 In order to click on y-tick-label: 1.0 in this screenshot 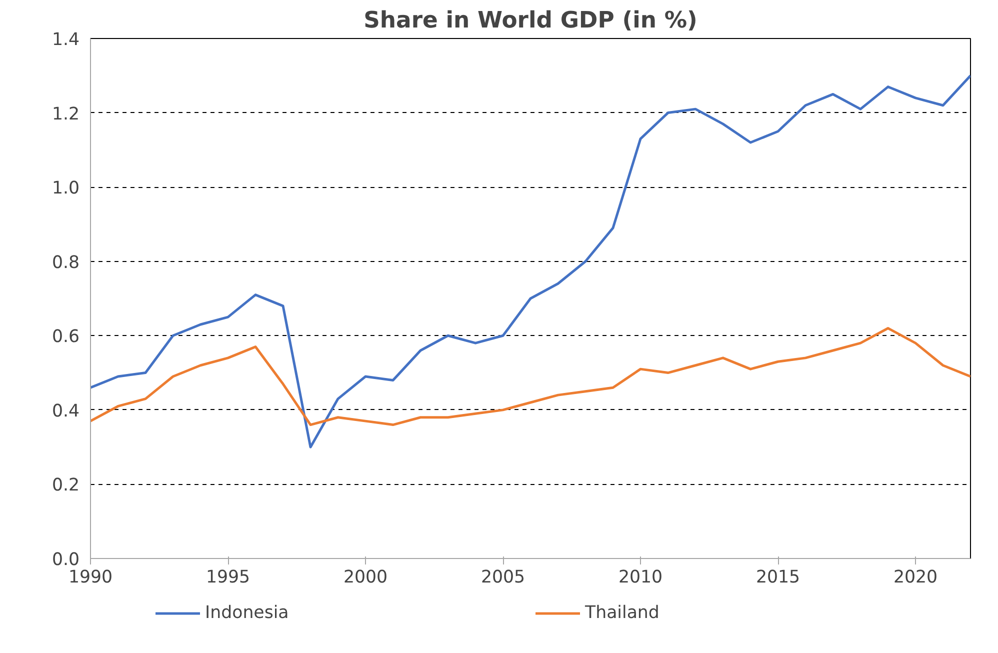, I will do `click(66, 188)`.